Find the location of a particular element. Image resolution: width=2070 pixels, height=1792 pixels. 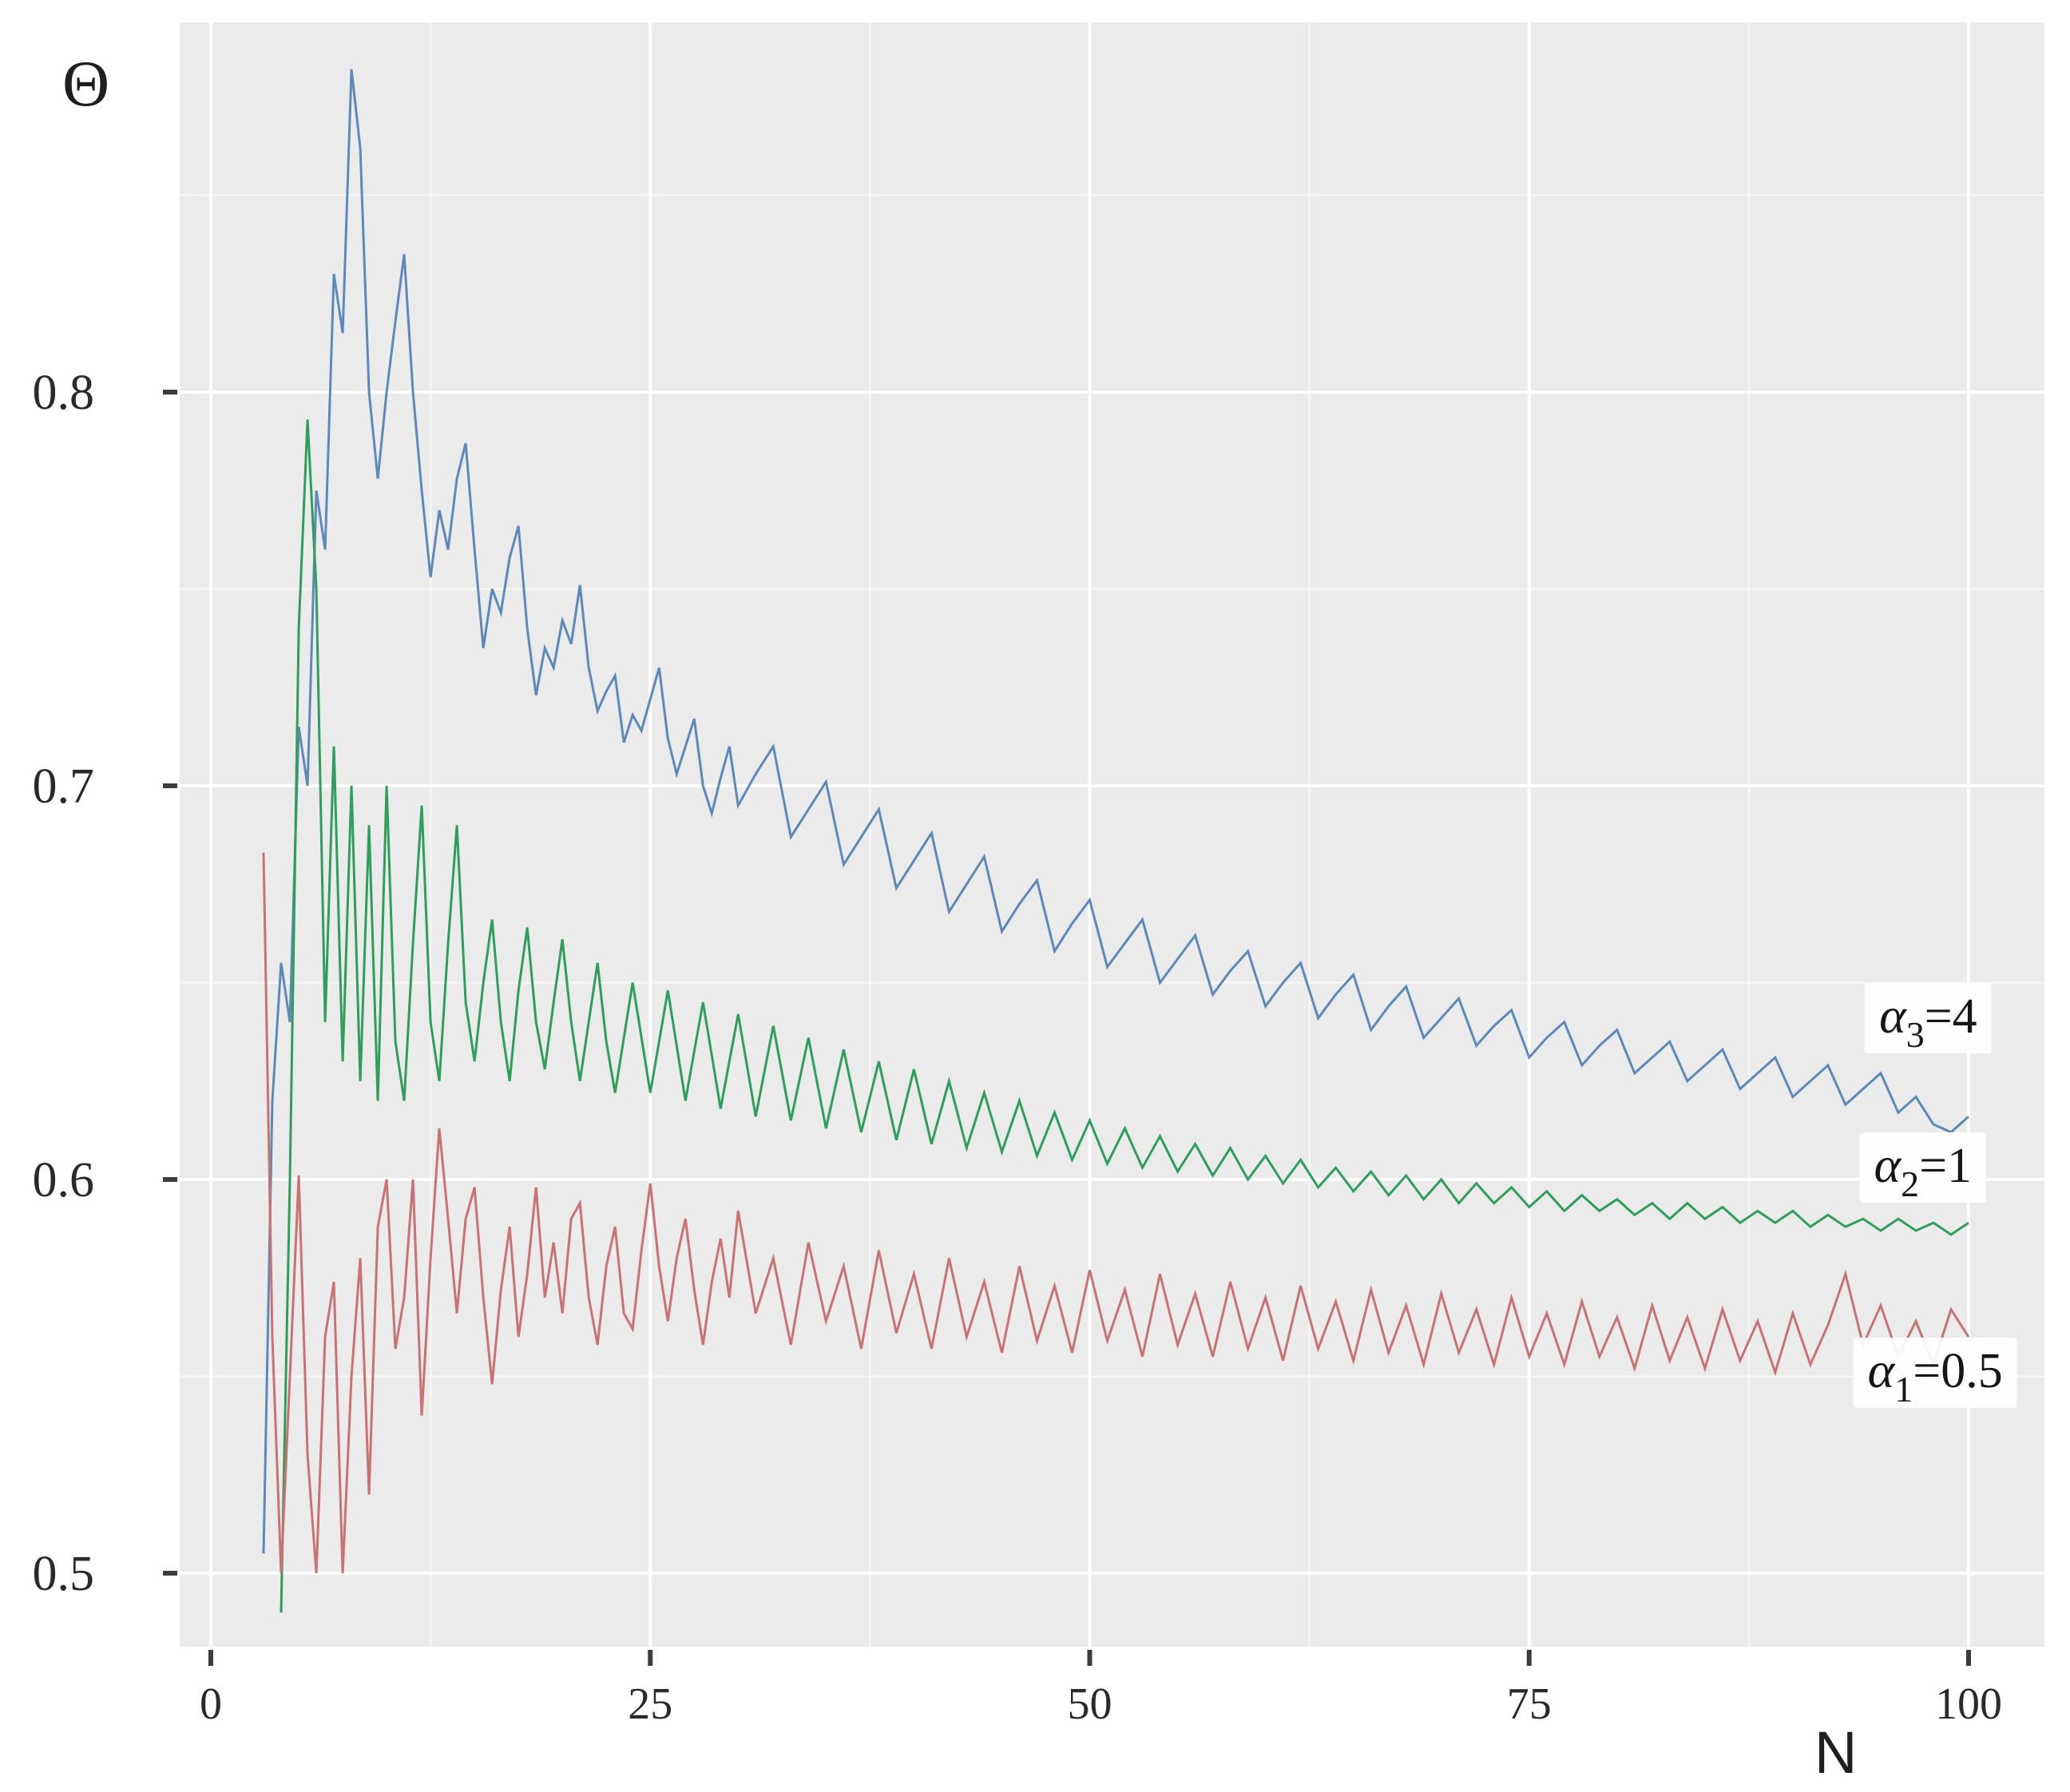

x-tick-label-50: 50 is located at coordinates (1090, 1704).